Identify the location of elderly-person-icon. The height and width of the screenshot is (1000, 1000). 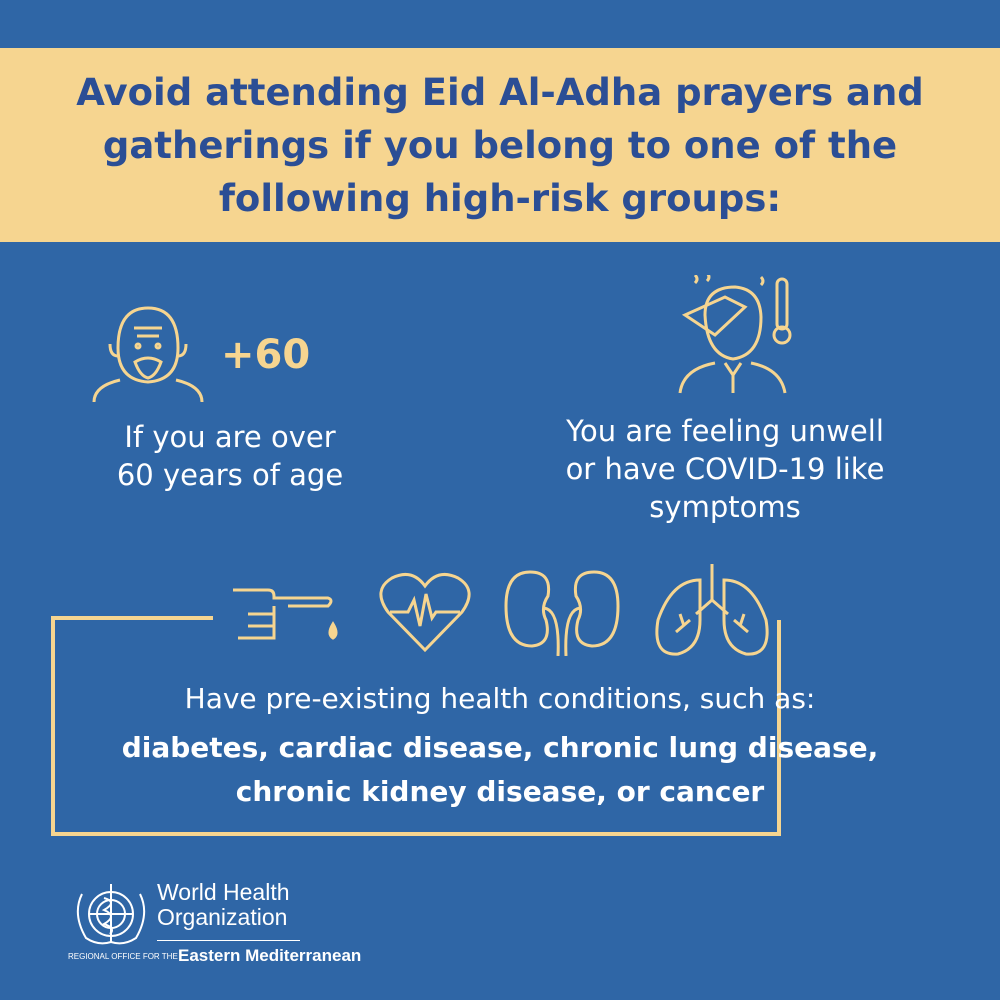
(148, 354).